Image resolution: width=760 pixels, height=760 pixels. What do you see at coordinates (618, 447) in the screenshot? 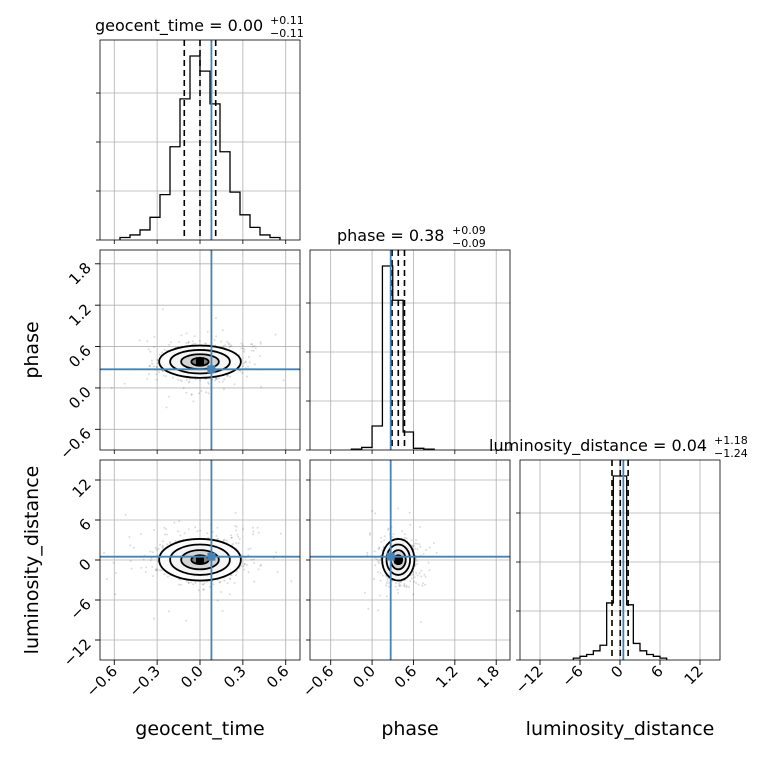
I see `title-luminosity-distance: luminosity_distance = 0.04 +1.18 −1.24` at bounding box center [618, 447].